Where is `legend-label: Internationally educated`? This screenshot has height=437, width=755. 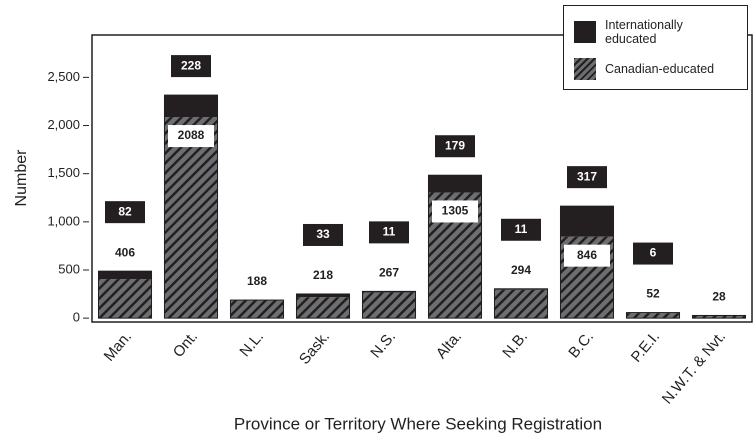 legend-label: Internationally educated is located at coordinates (644, 32).